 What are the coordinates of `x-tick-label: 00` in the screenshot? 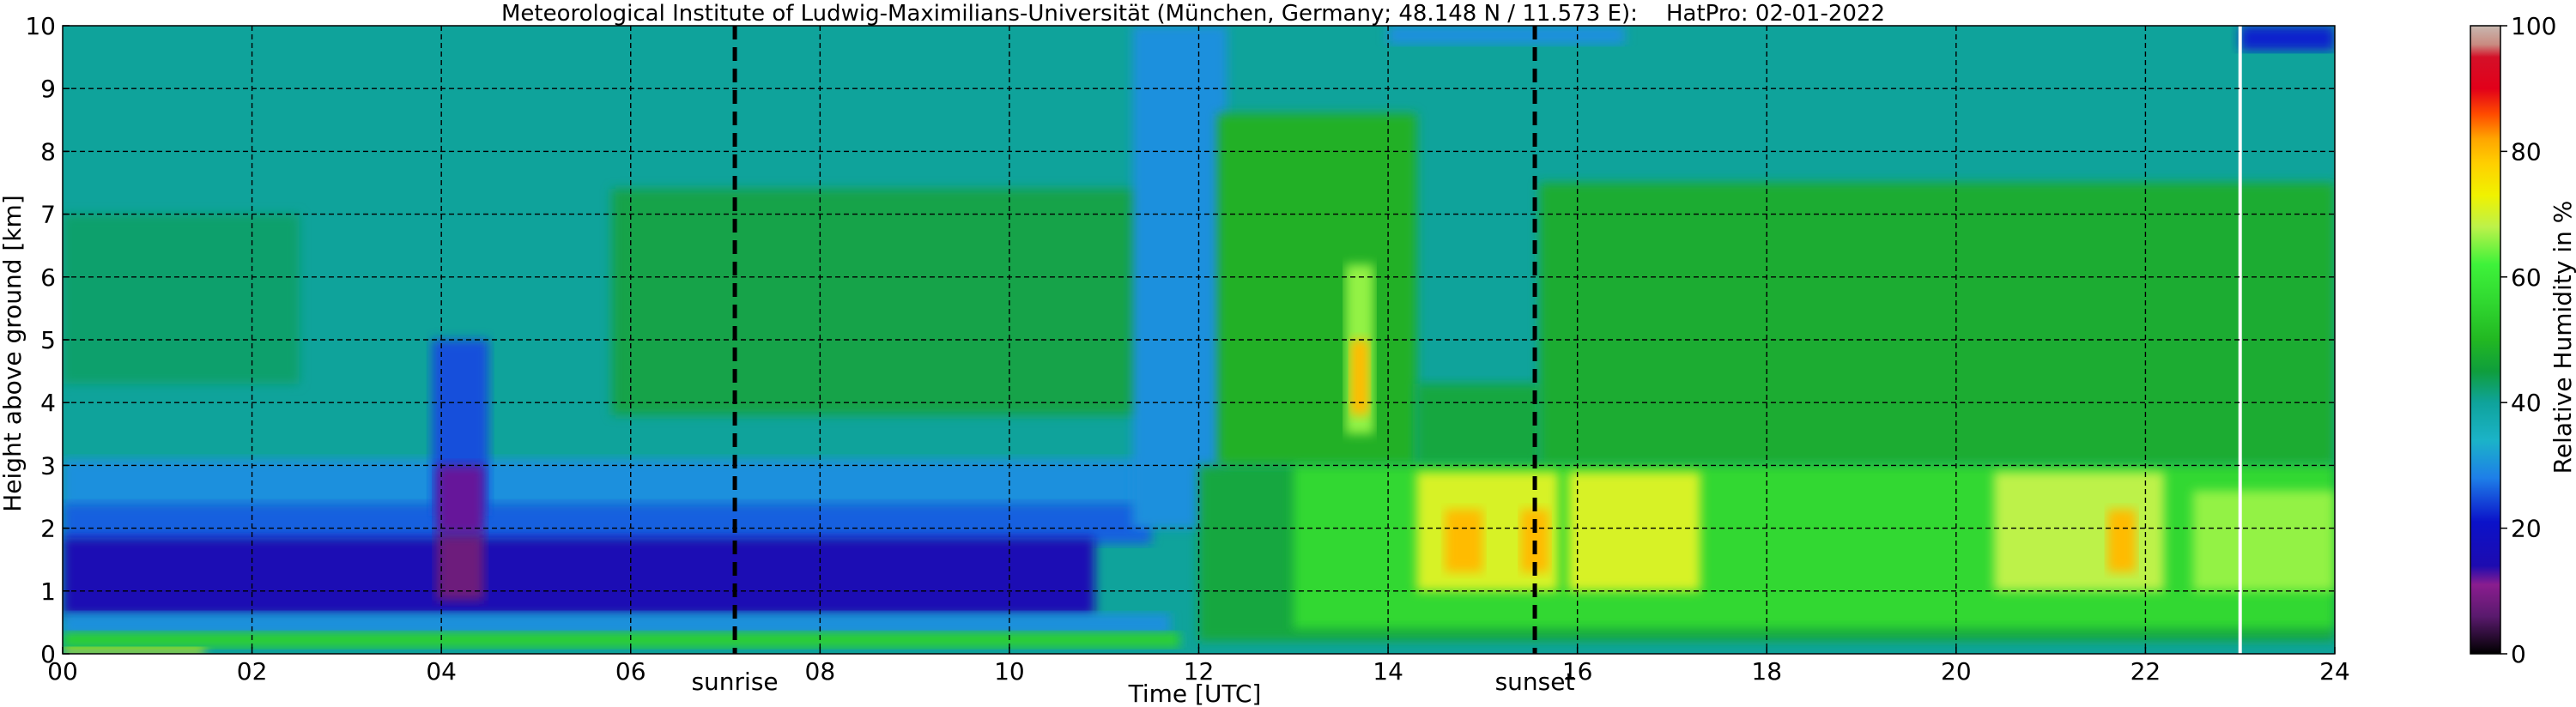 It's located at (62, 671).